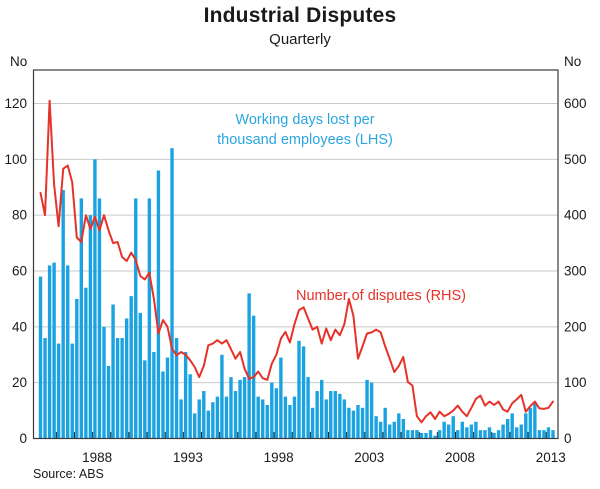  Describe the element at coordinates (575, 271) in the screenshot. I see `svg-text: 300` at that location.